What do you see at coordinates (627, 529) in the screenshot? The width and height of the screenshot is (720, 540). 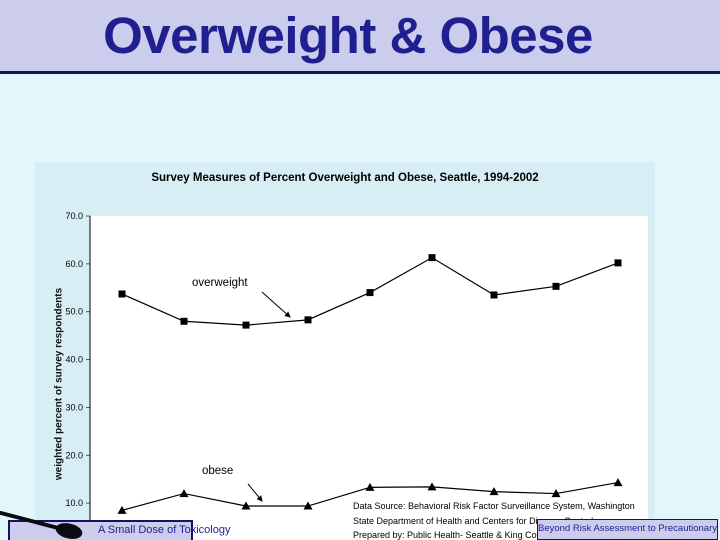 I see `footer-right-box: Beyond Risk Assessment to Precautionary` at bounding box center [627, 529].